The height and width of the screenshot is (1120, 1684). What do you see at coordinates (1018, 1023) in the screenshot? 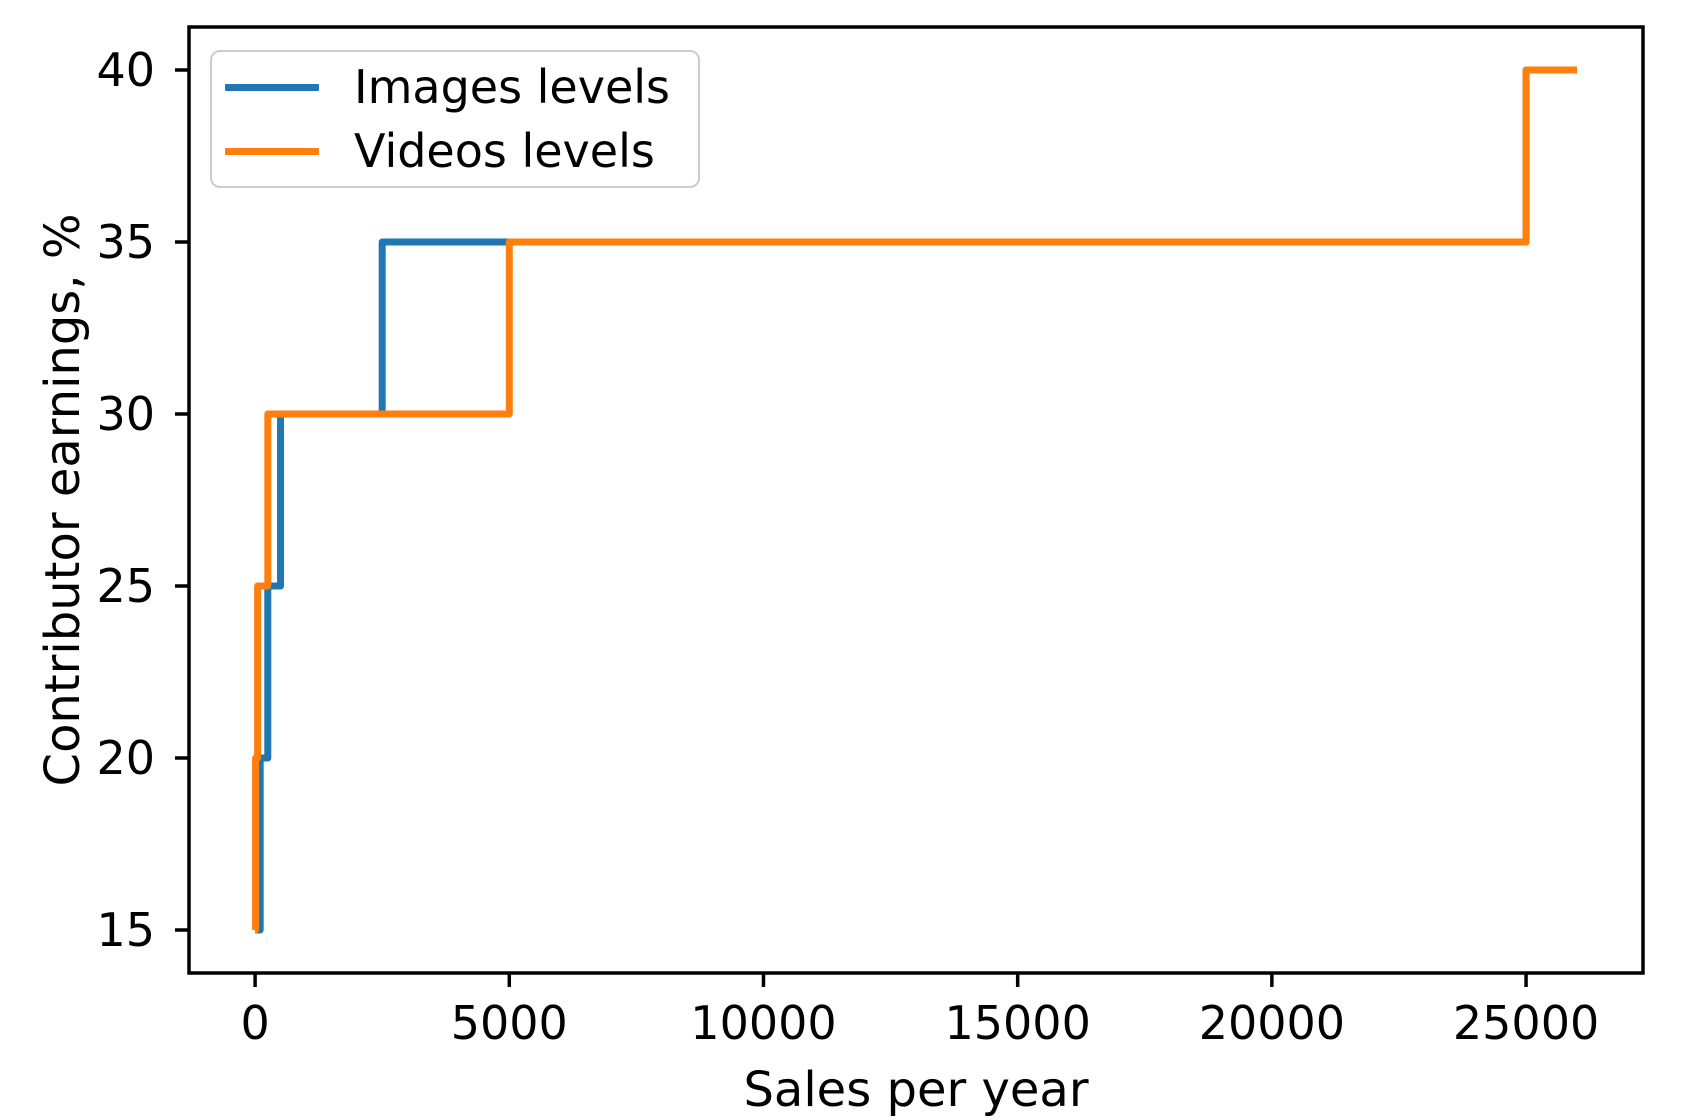
I see `x-tick-label: 15000` at bounding box center [1018, 1023].